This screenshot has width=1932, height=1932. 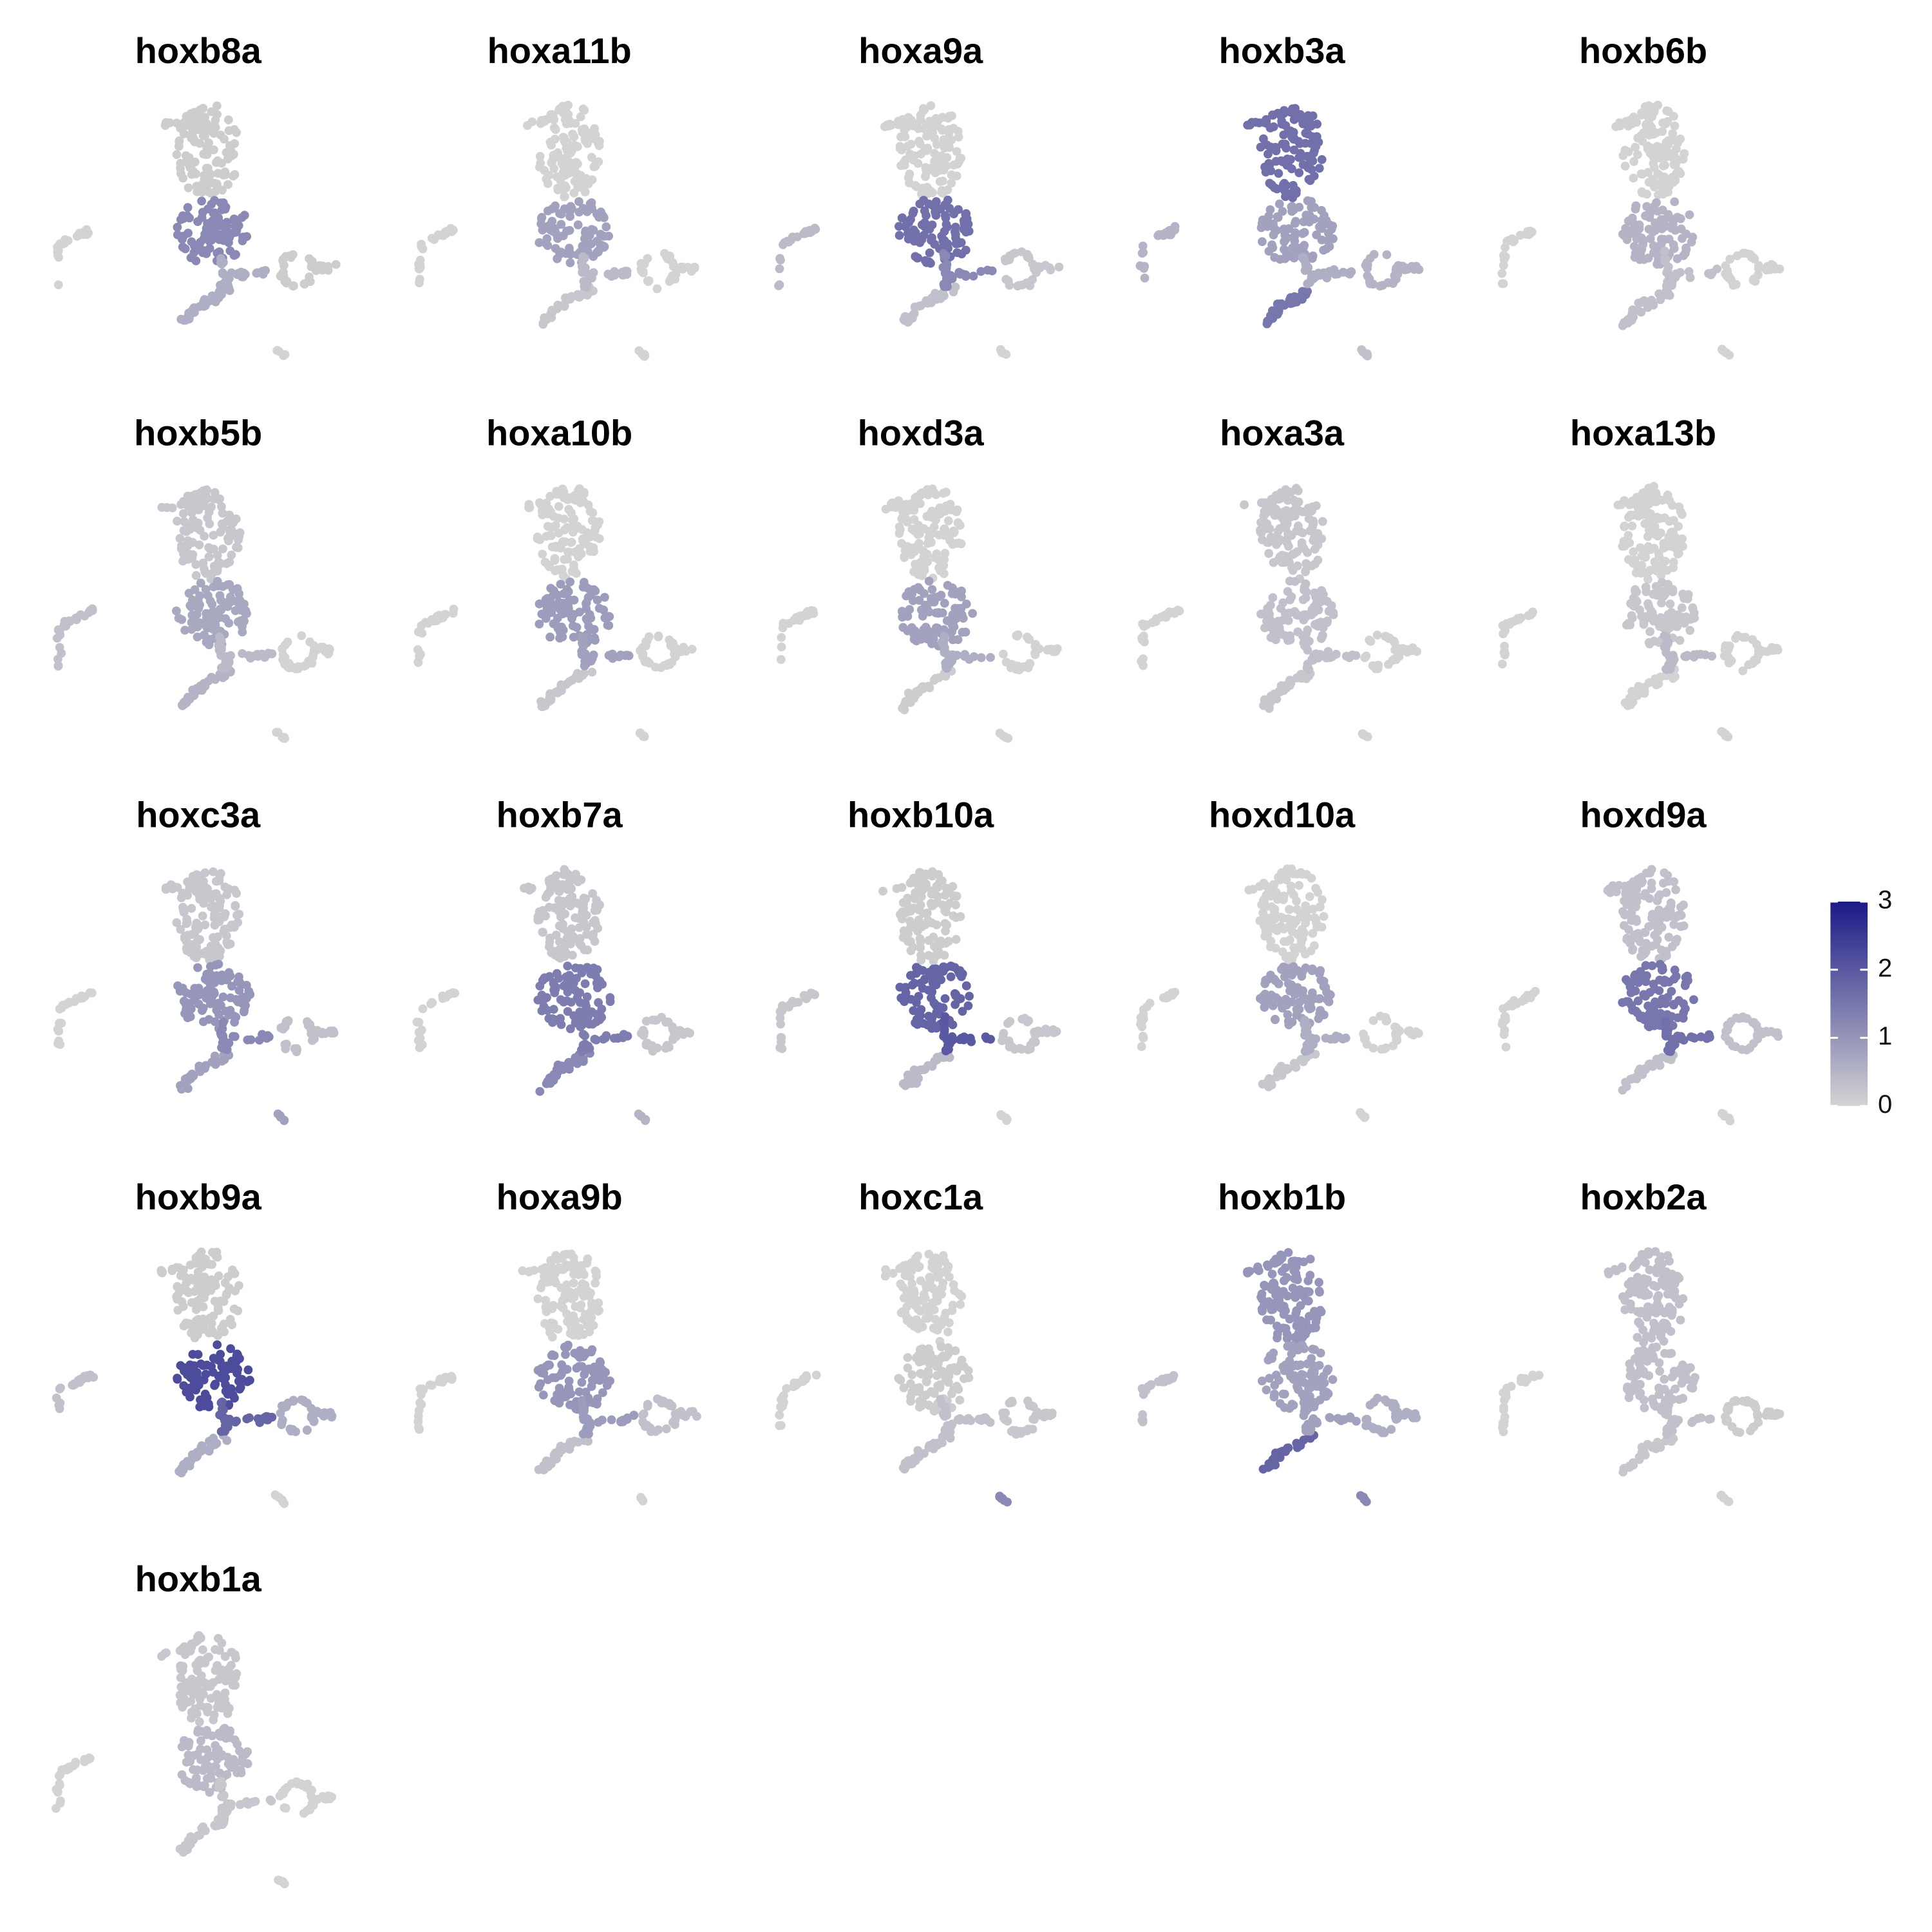 I want to click on panel-title: hoxb3a, so click(x=1283, y=50).